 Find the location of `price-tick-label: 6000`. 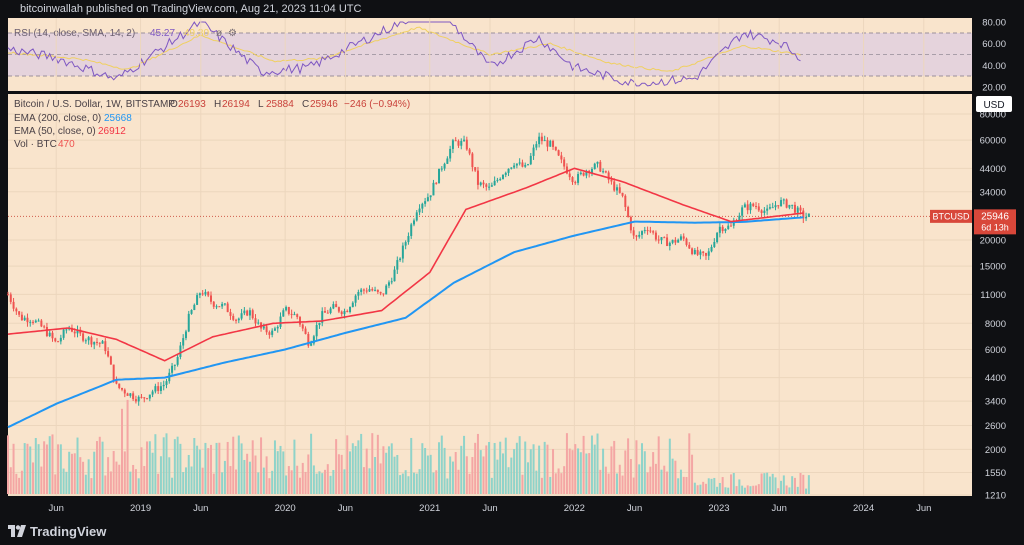

price-tick-label: 6000 is located at coordinates (995, 350).